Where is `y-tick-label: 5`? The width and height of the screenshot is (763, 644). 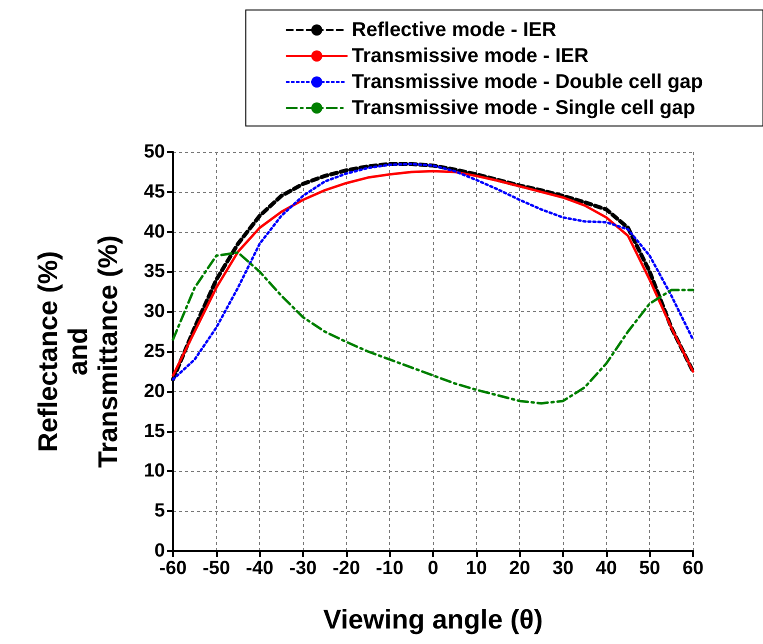
y-tick-label: 5 is located at coordinates (160, 511).